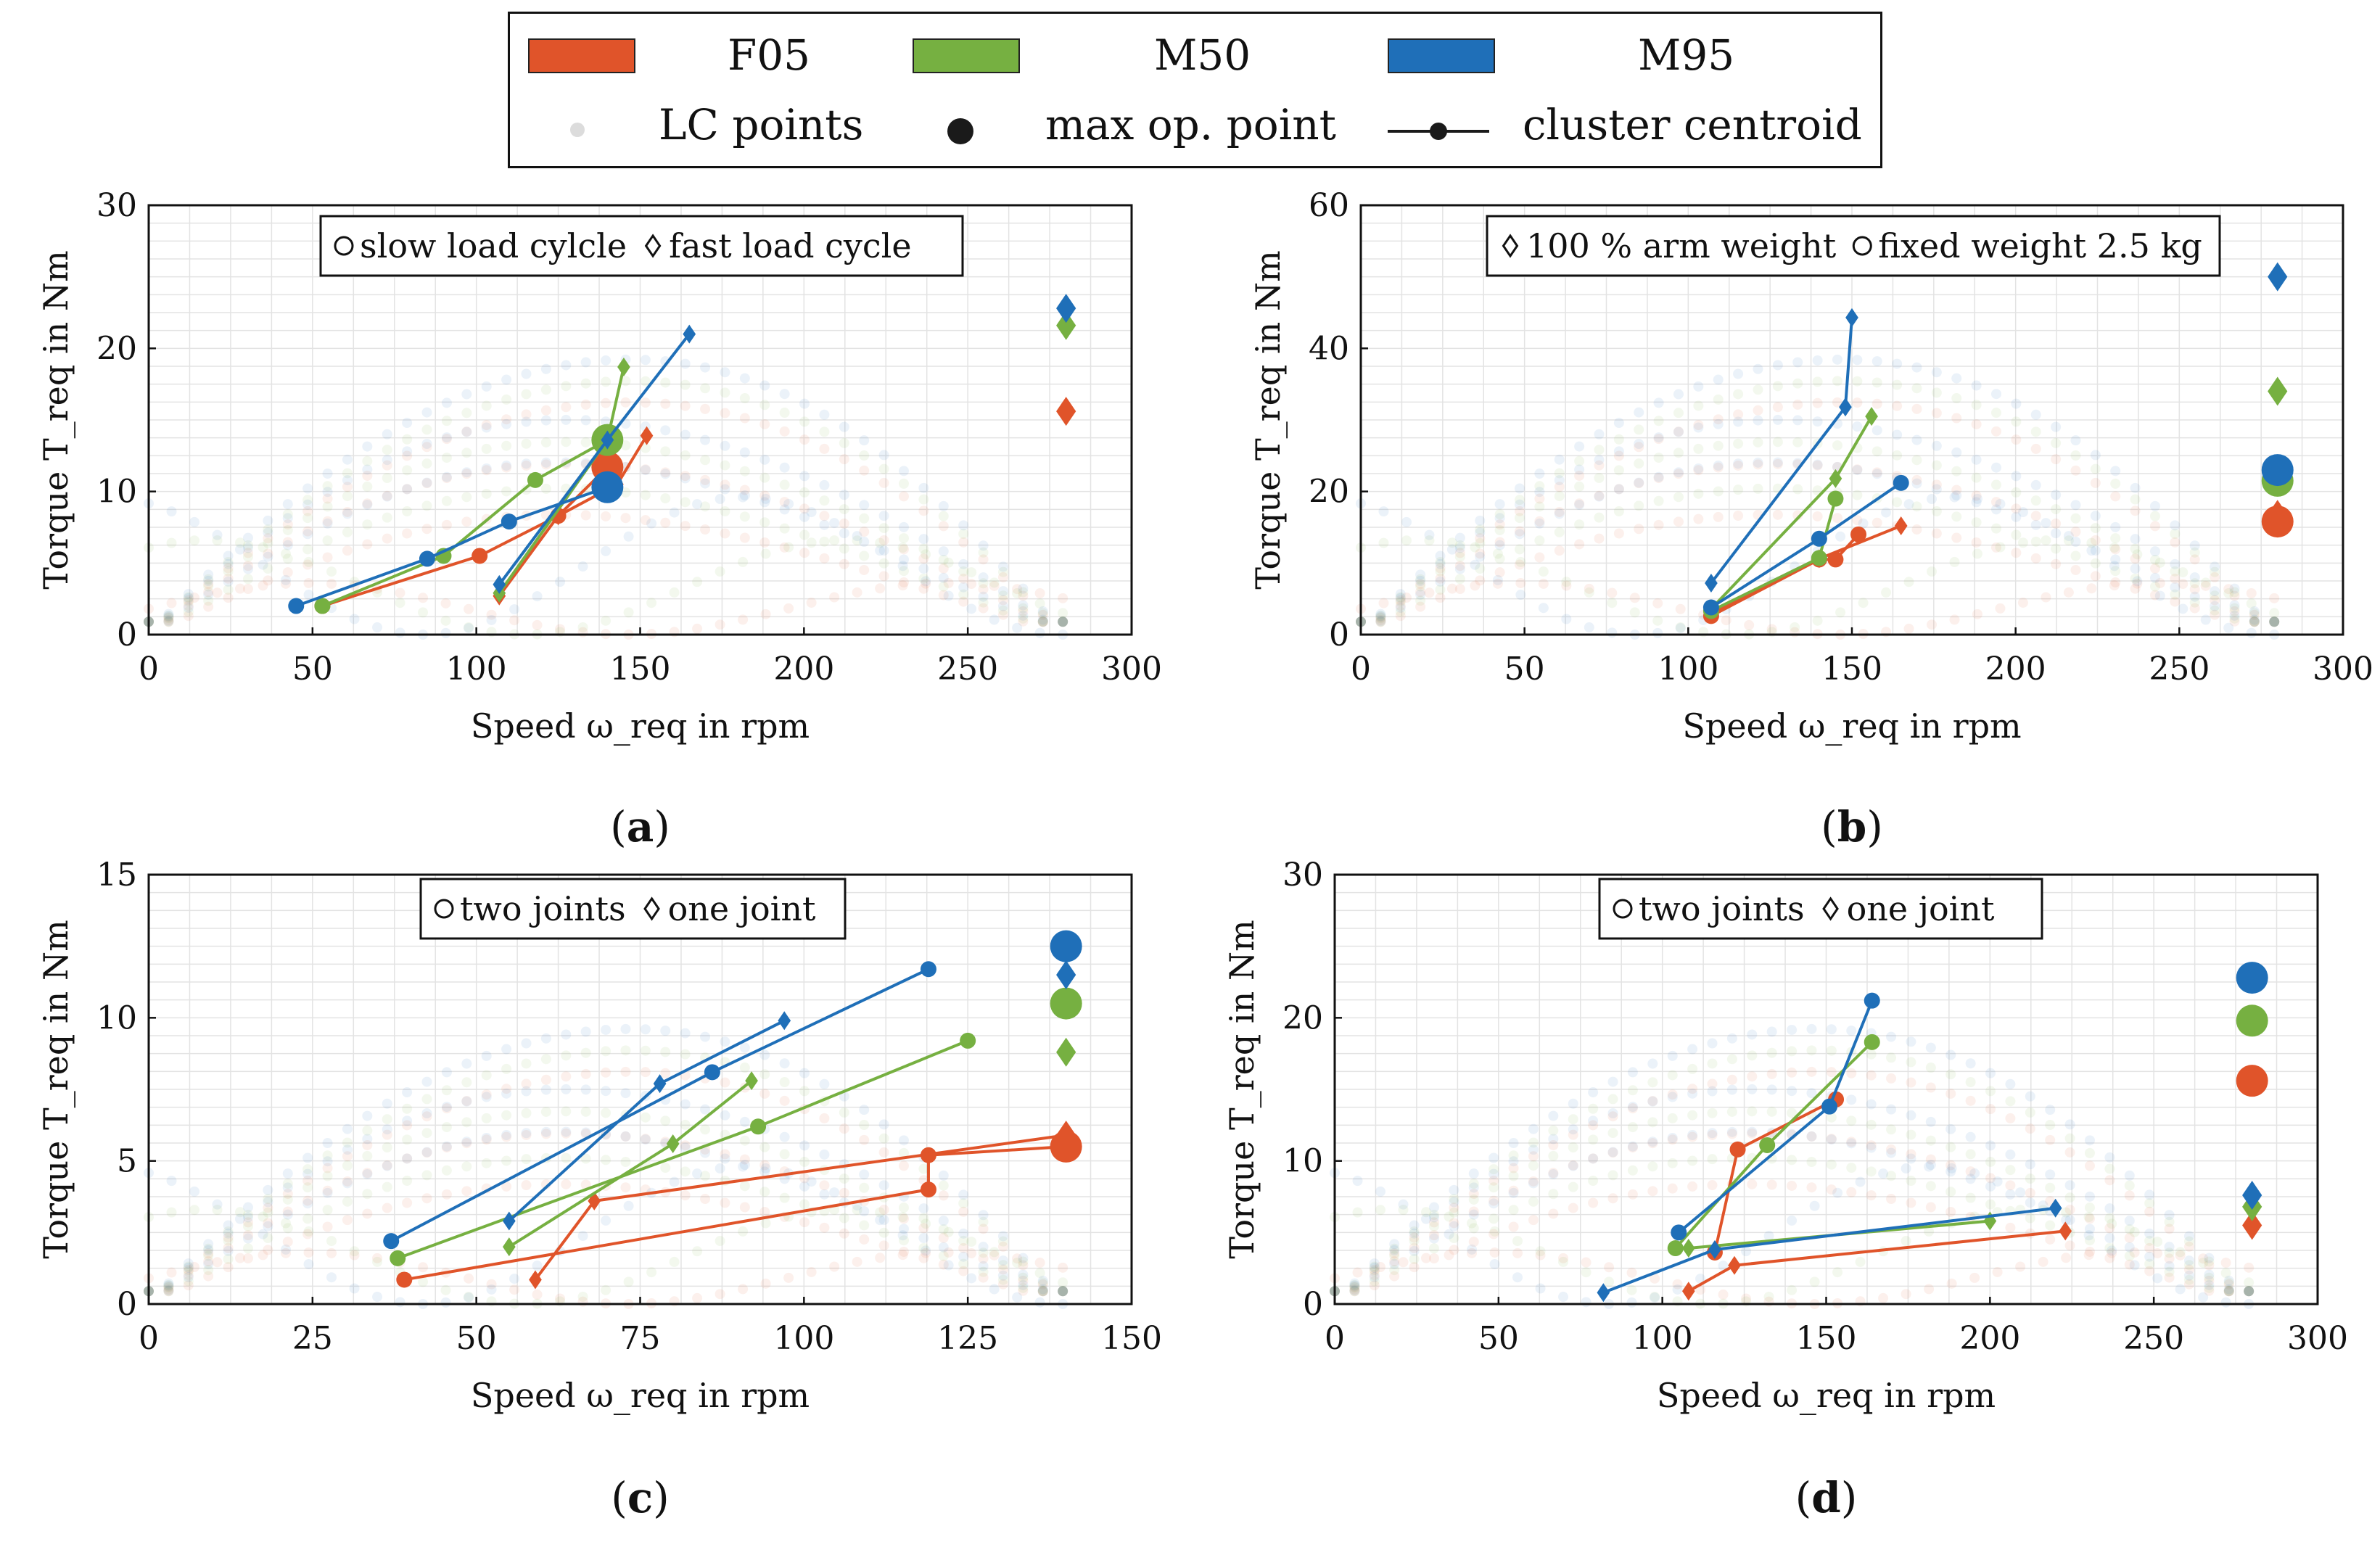 This screenshot has width=2380, height=1547. What do you see at coordinates (1623, 909) in the screenshot?
I see `circle-marker-icon` at bounding box center [1623, 909].